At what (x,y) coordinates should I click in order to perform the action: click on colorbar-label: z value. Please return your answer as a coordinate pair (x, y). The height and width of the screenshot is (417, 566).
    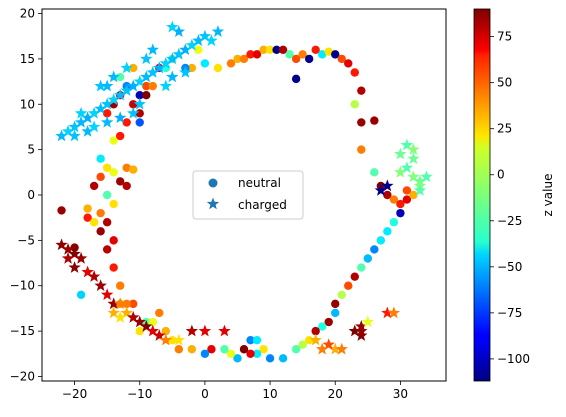
    Looking at the image, I should click on (548, 195).